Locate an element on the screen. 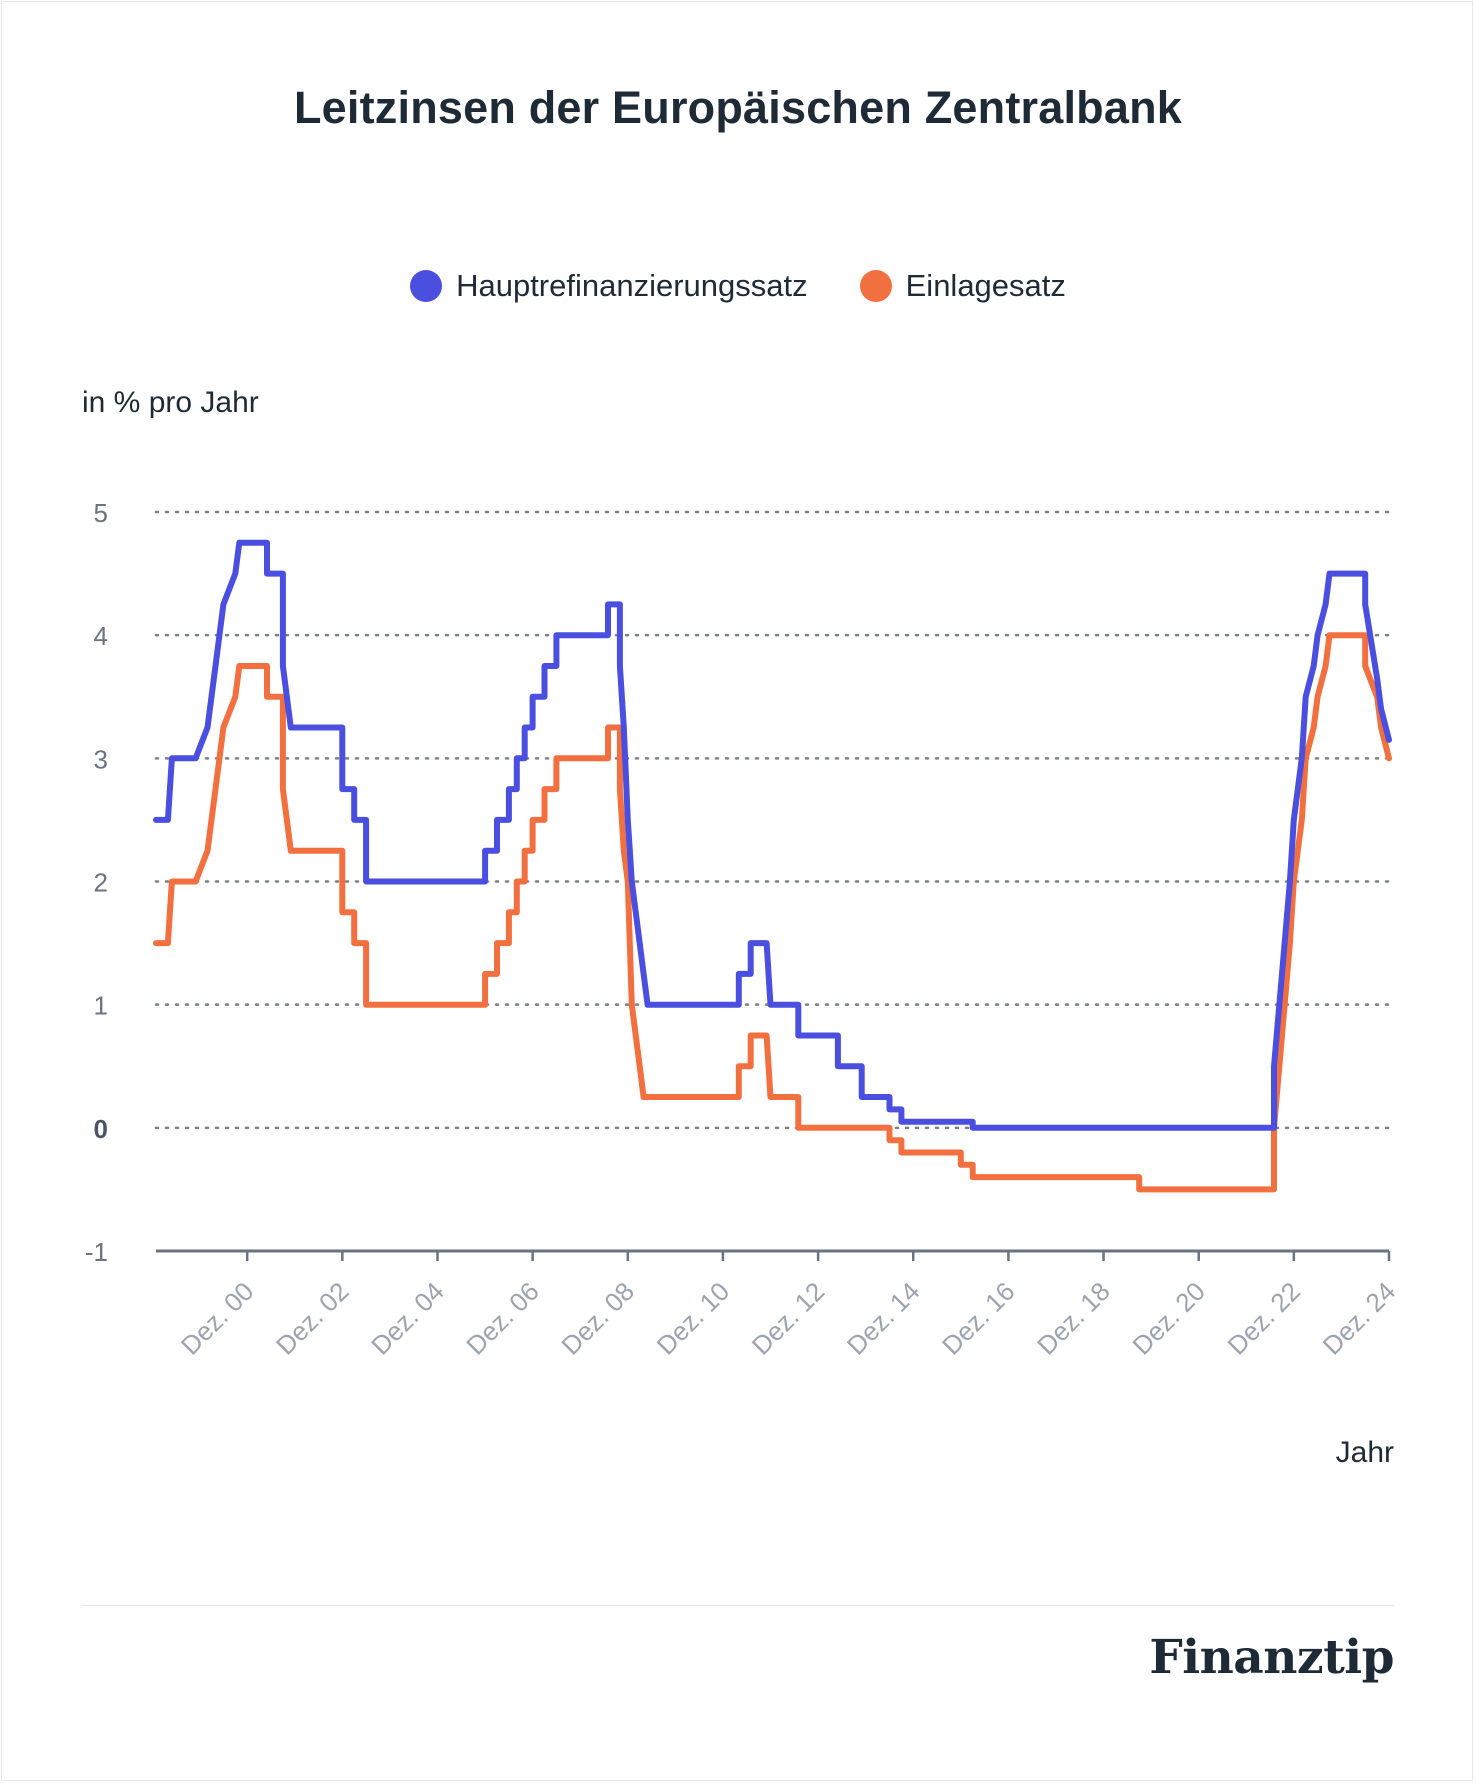 The image size is (1476, 1784). legend: Hauptrefinanzierungssatz Einlagesatz is located at coordinates (738, 286).